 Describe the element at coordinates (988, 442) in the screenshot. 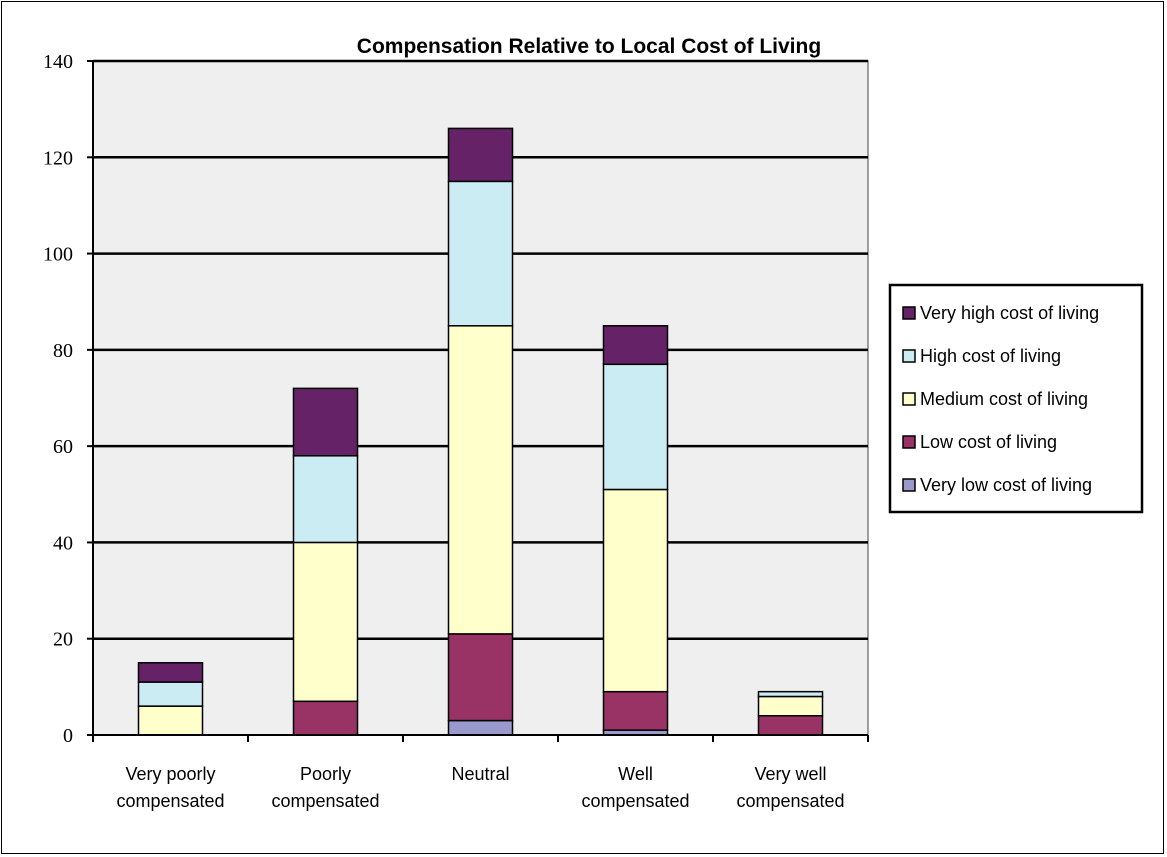

I see `legend-label: Low cost of living` at that location.